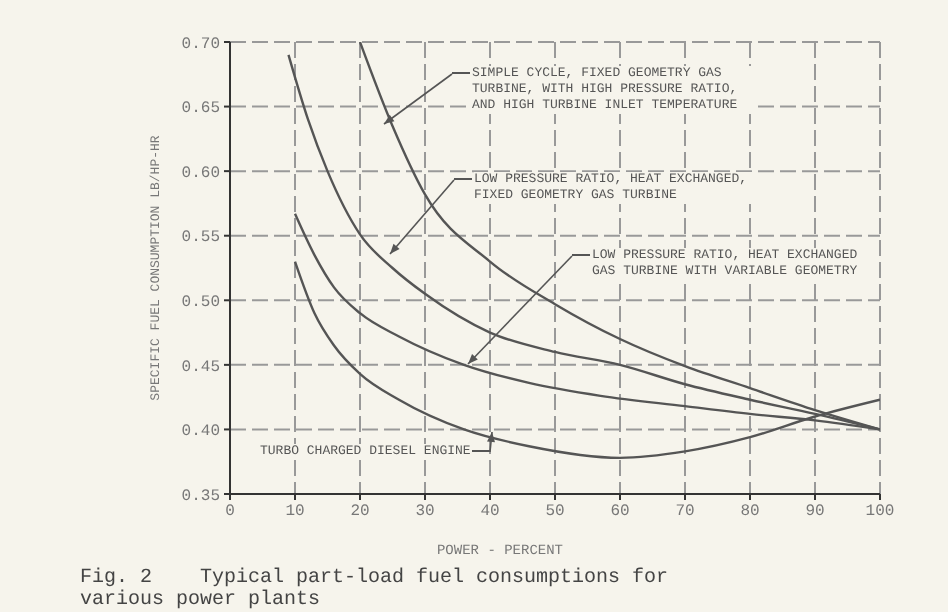  I want to click on y-tick-label: 0.35, so click(201, 496).